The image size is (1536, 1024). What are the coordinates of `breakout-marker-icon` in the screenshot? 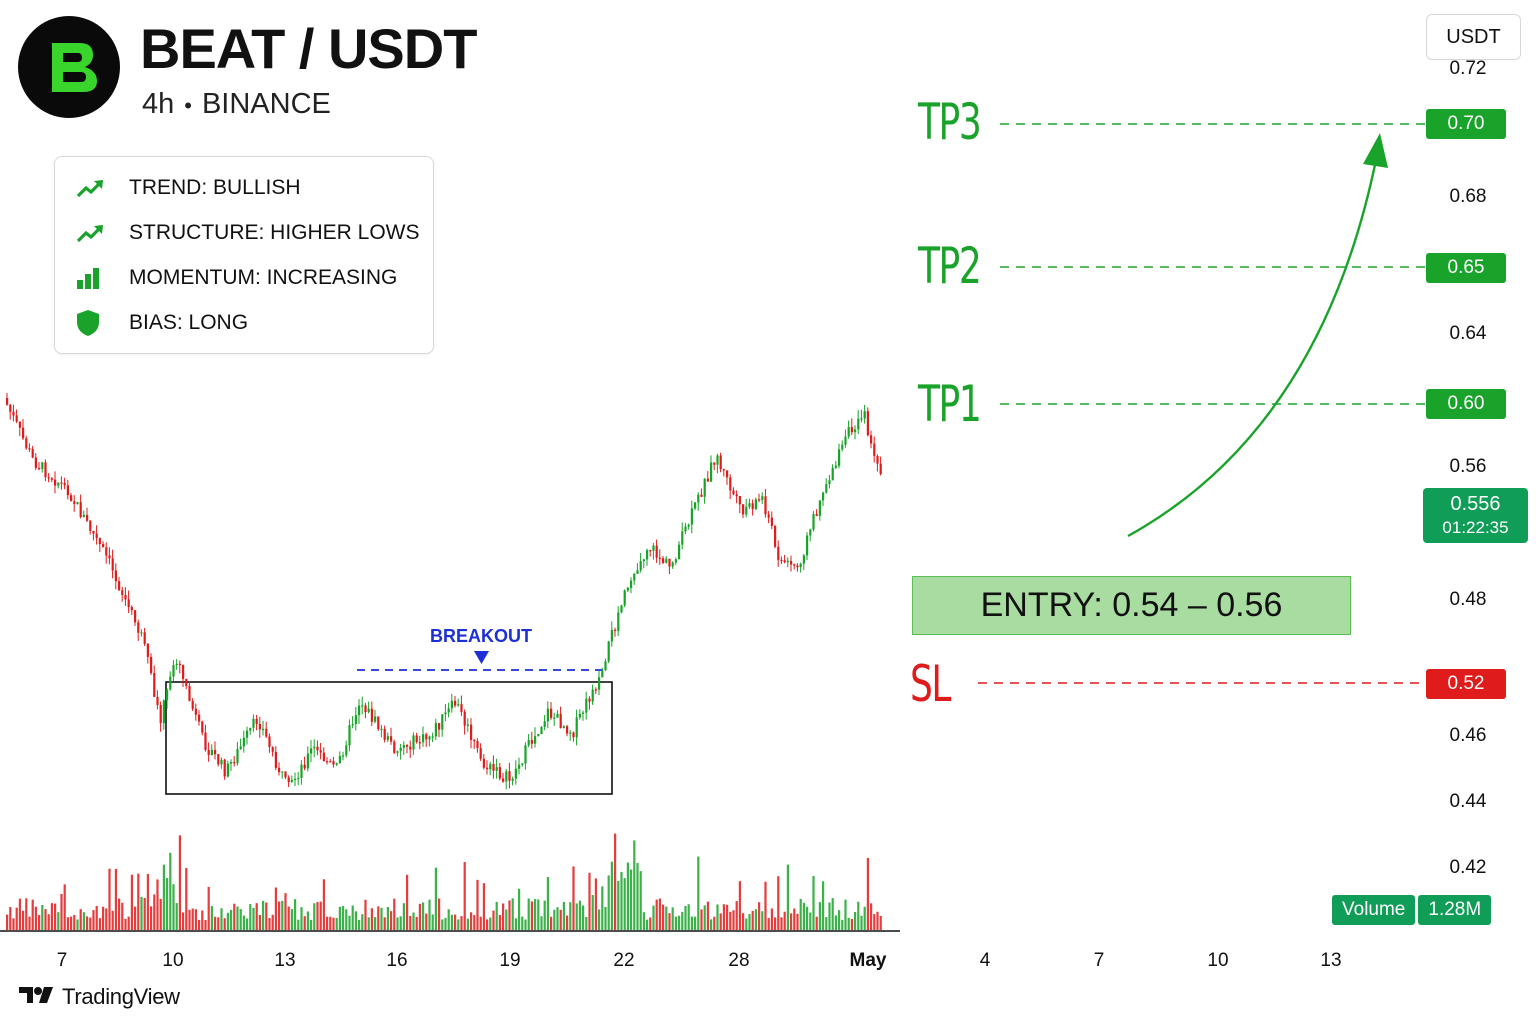 It's located at (481, 657).